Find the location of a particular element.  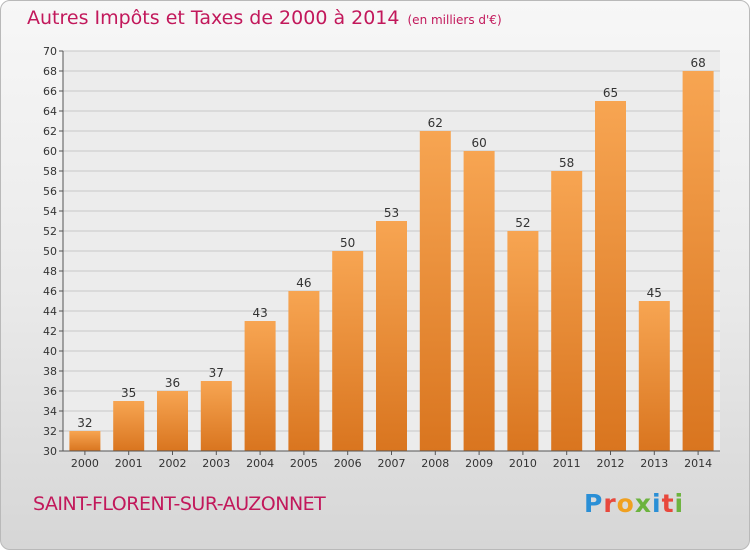

bar-2014 is located at coordinates (698, 261).